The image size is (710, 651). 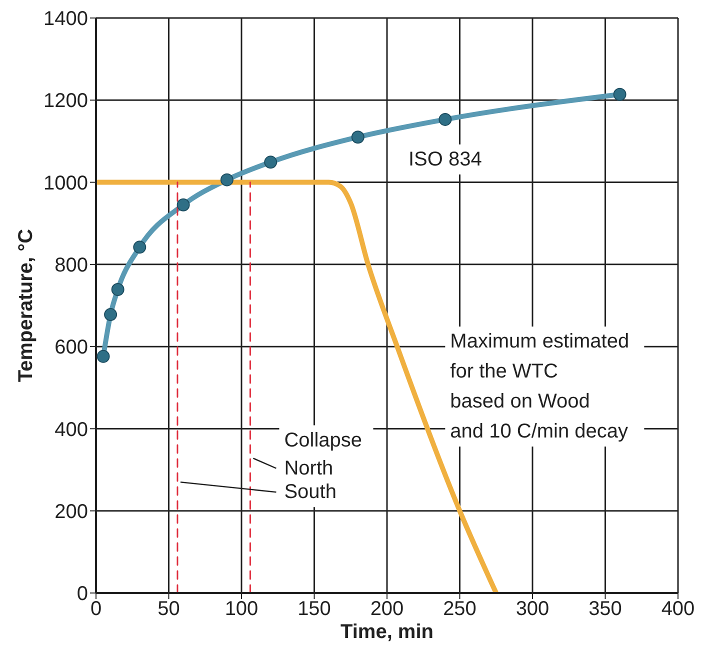 I want to click on x-tick-label: 150, so click(x=314, y=609).